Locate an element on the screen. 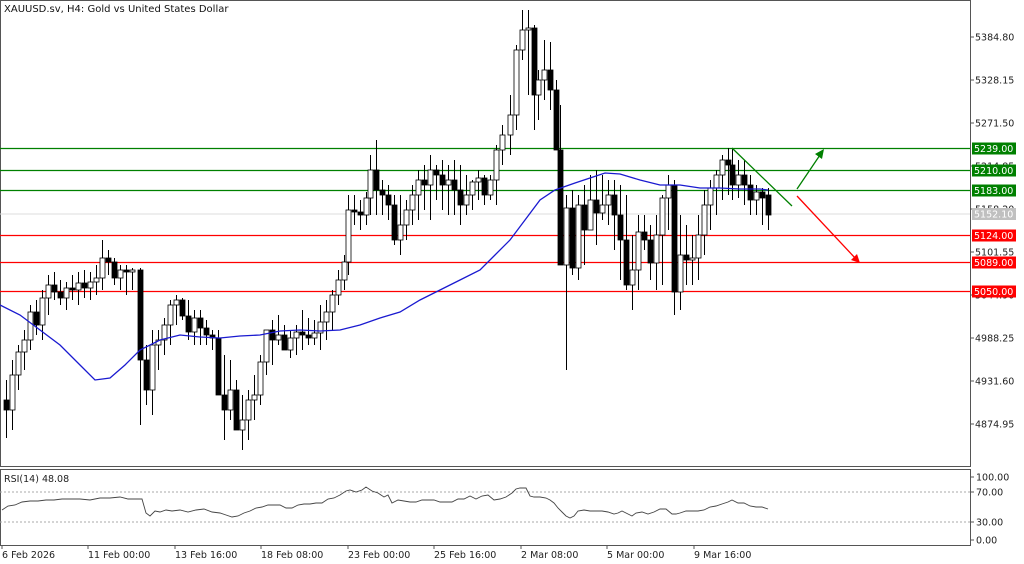 This screenshot has width=1024, height=564. price-tick-label: 5384.80 is located at coordinates (994, 38).